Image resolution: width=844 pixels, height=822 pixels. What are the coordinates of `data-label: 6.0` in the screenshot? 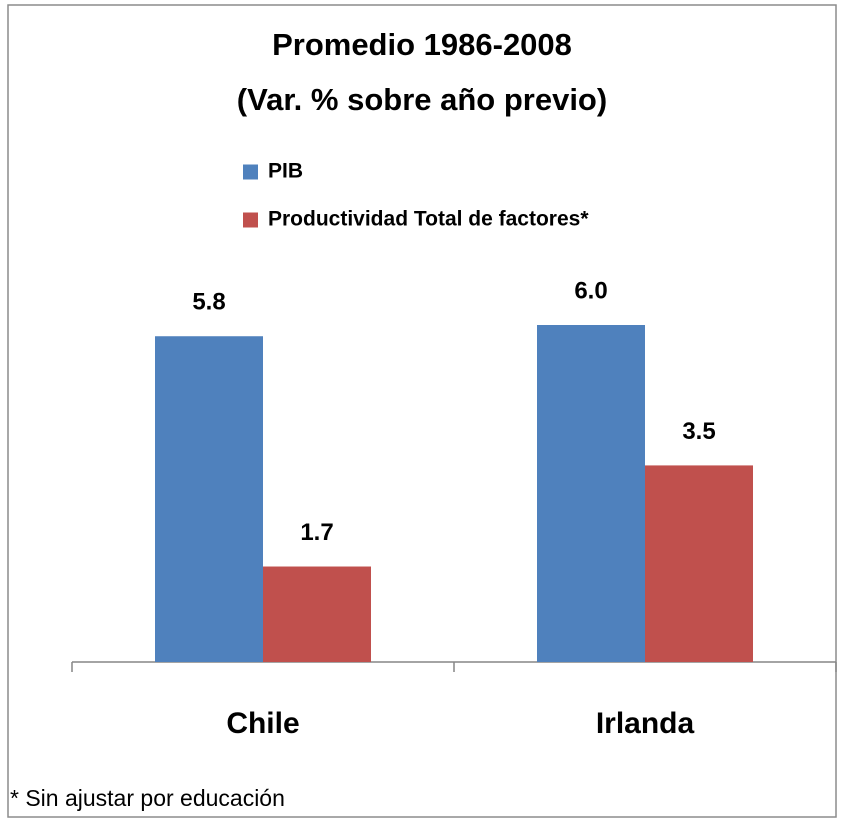 It's located at (590, 290).